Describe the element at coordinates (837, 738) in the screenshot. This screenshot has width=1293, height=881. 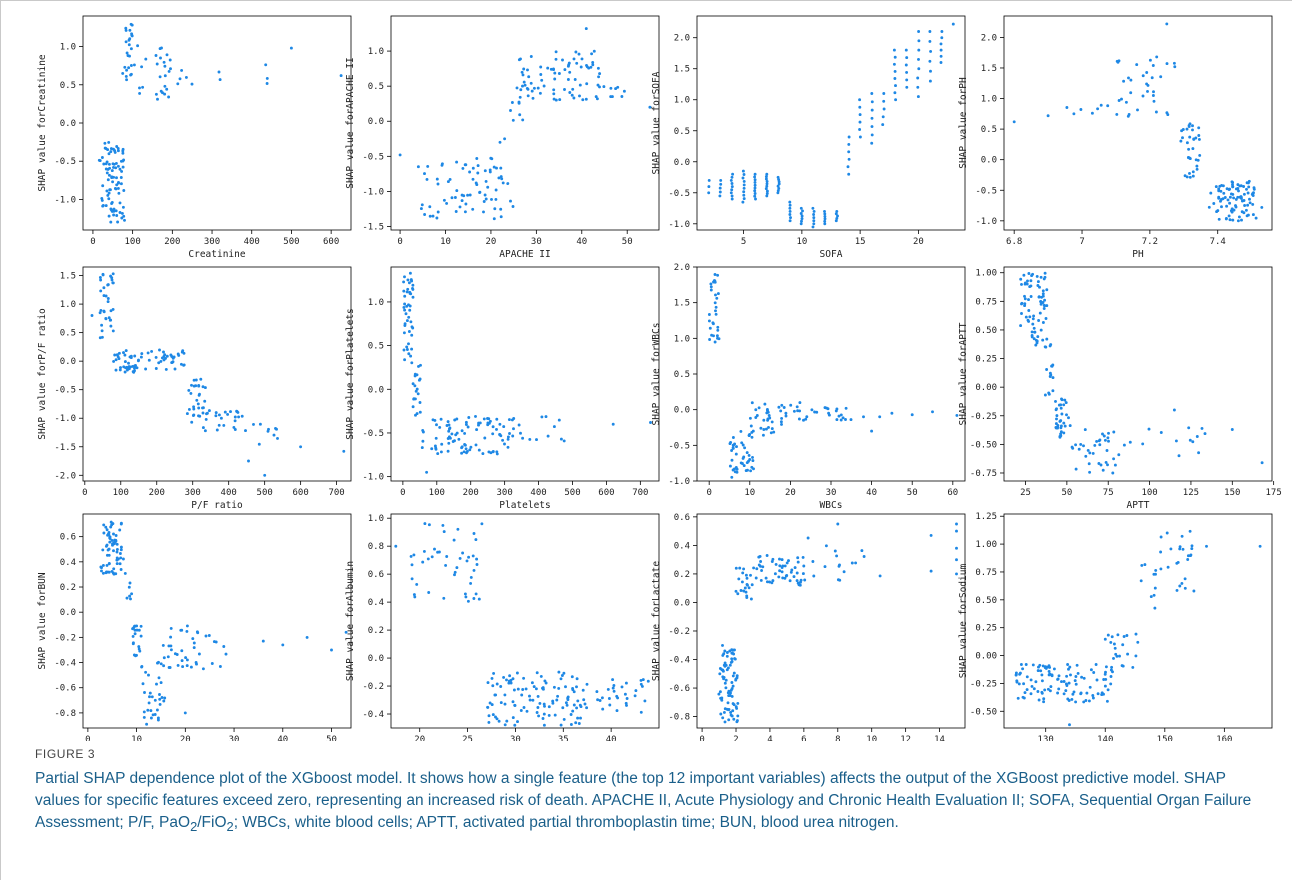
I see `x-tick-label: 8` at that location.